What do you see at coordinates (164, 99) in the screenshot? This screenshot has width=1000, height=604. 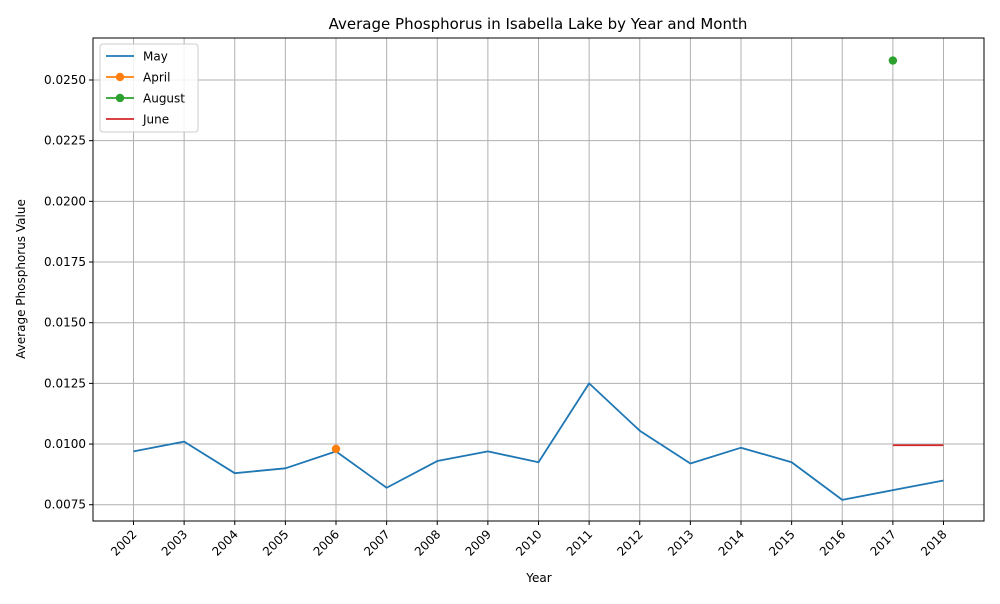 I see `legend-label-august: August` at bounding box center [164, 99].